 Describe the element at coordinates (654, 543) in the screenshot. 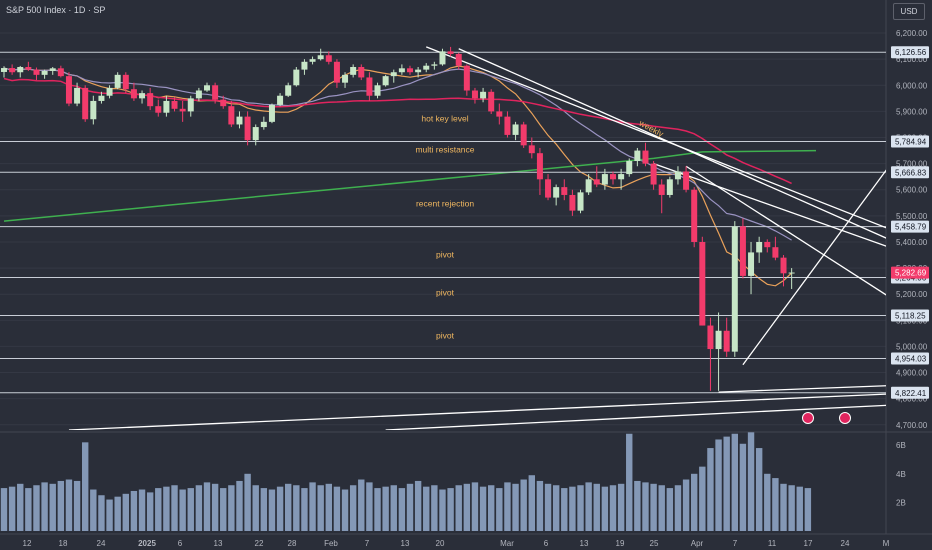

I see `time-tick-label: 25` at that location.